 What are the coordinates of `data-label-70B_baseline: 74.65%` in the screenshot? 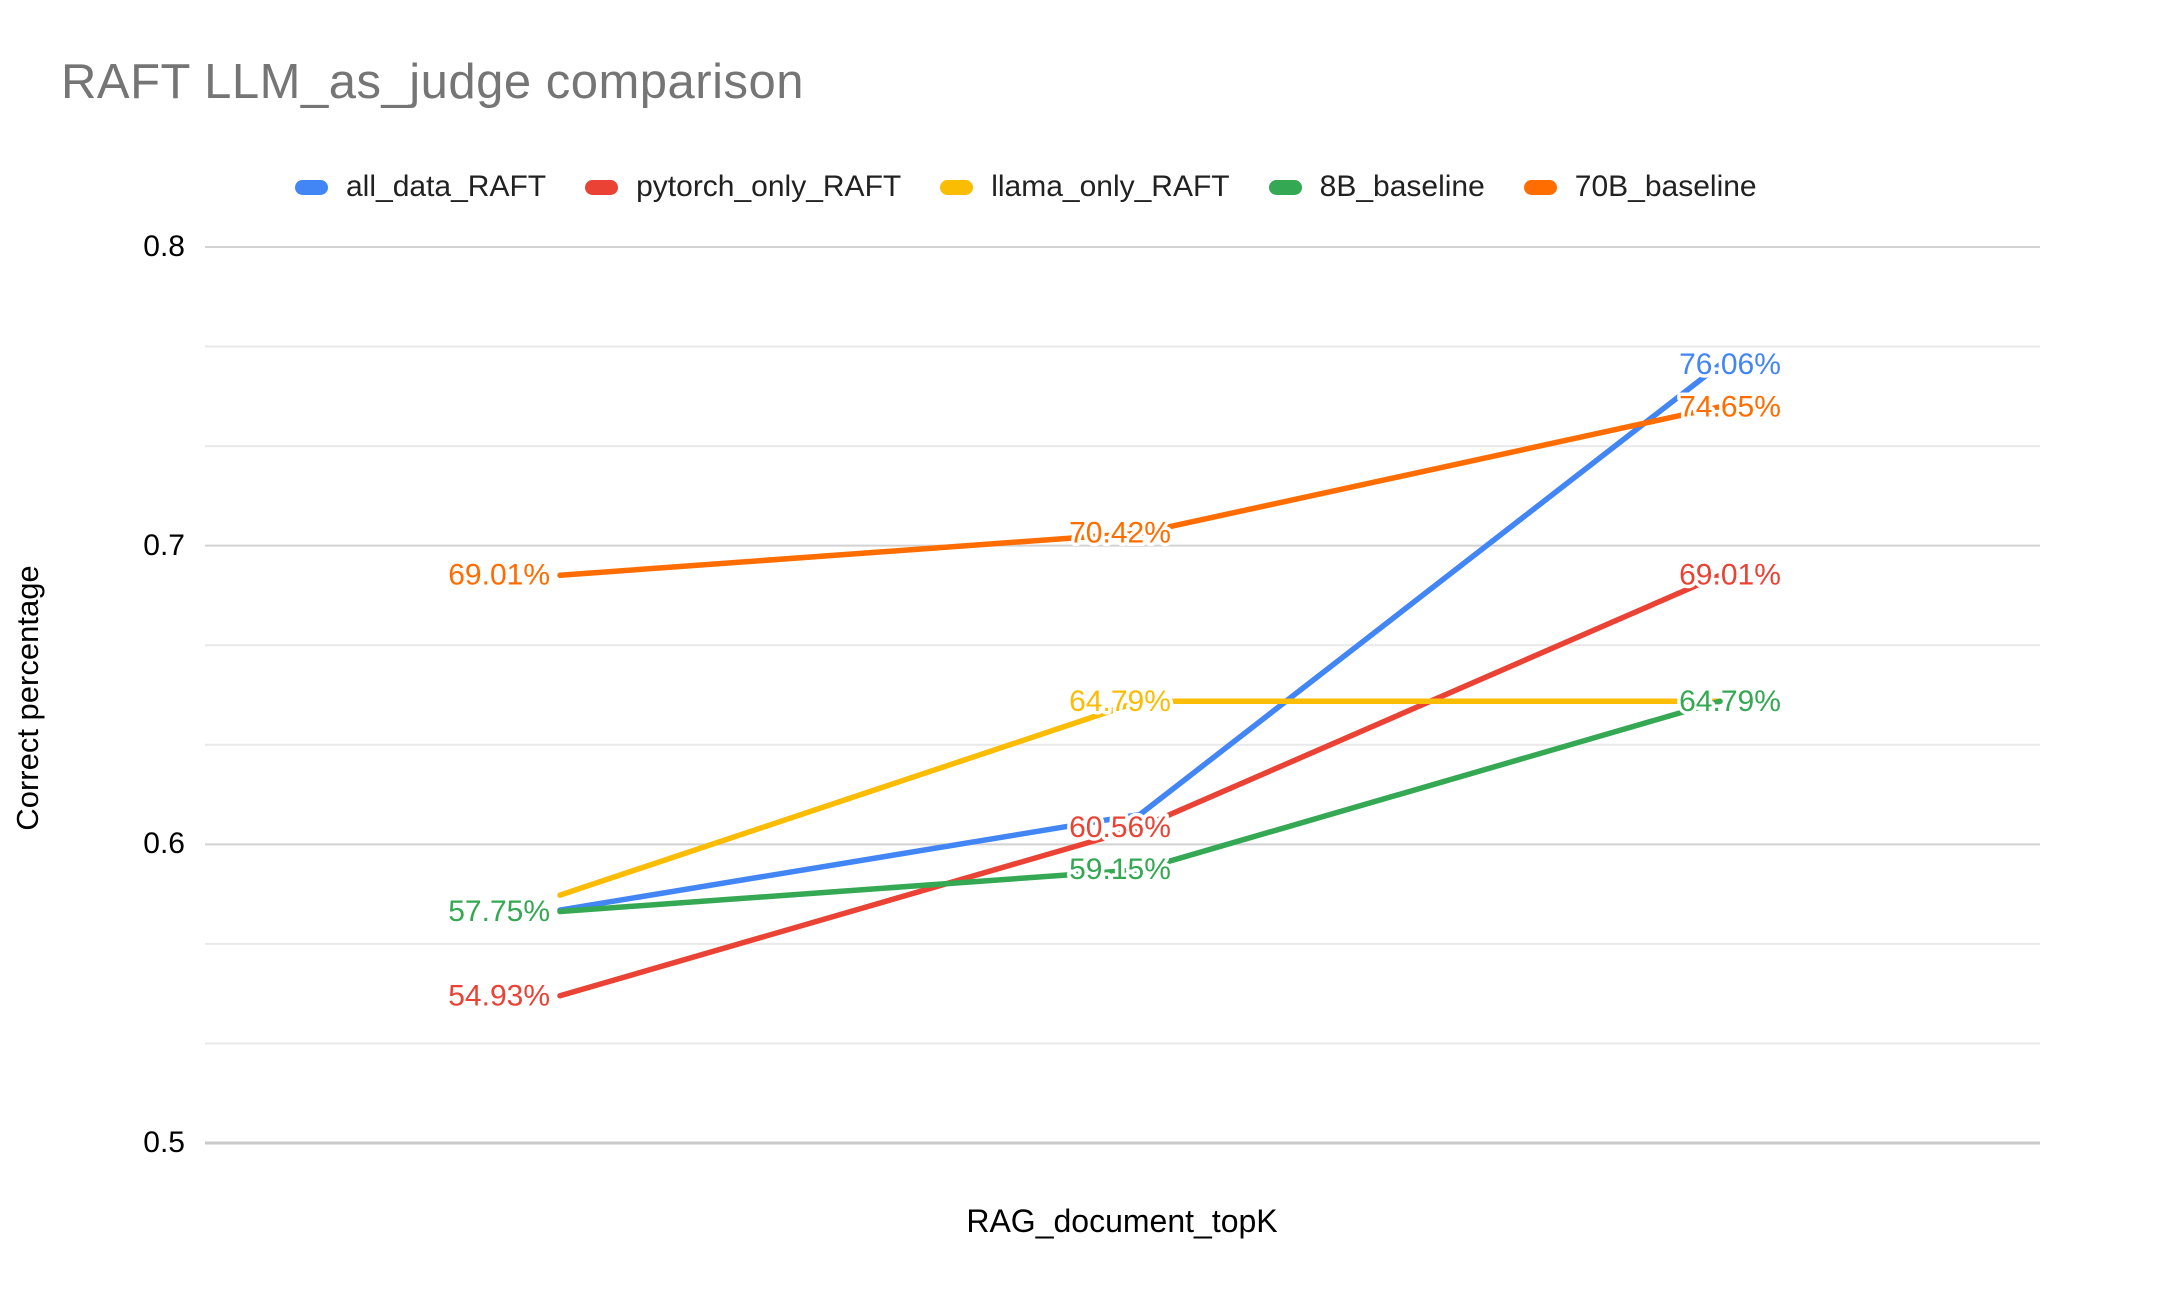 It's located at (1730, 406).